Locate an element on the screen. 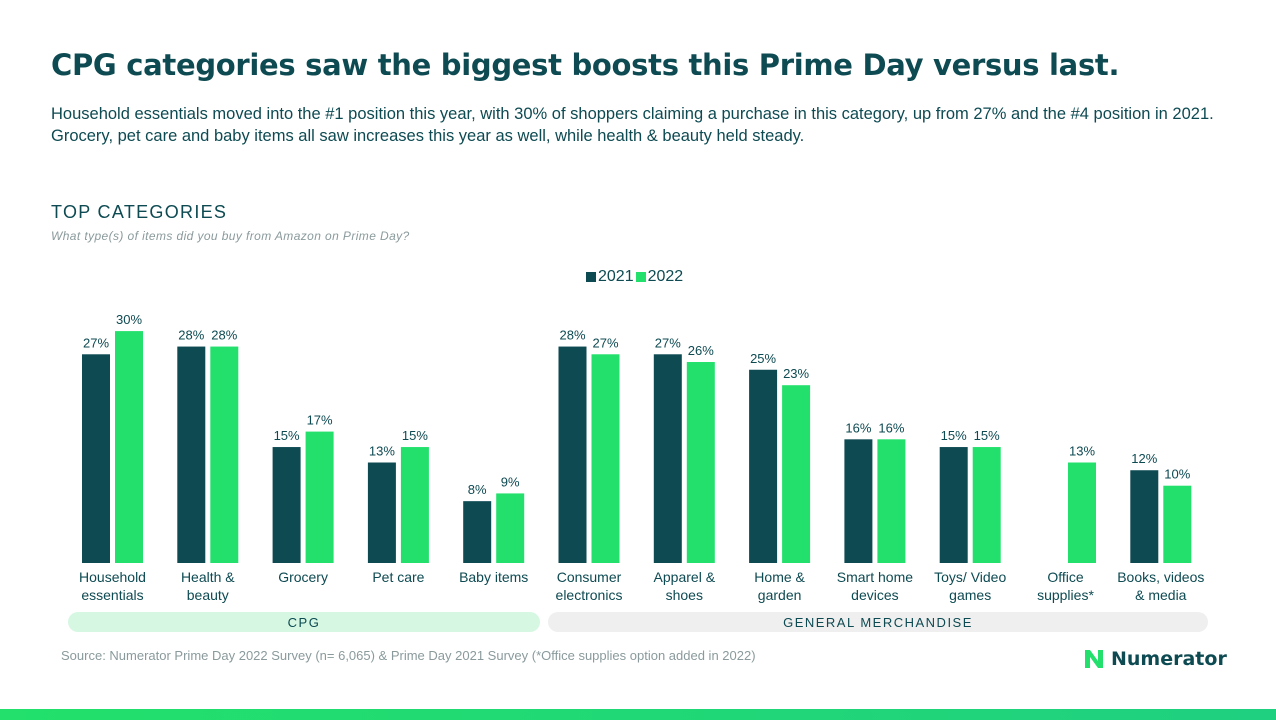 The image size is (1276, 720). data-label-household-essentials-2021: 27% is located at coordinates (96, 342).